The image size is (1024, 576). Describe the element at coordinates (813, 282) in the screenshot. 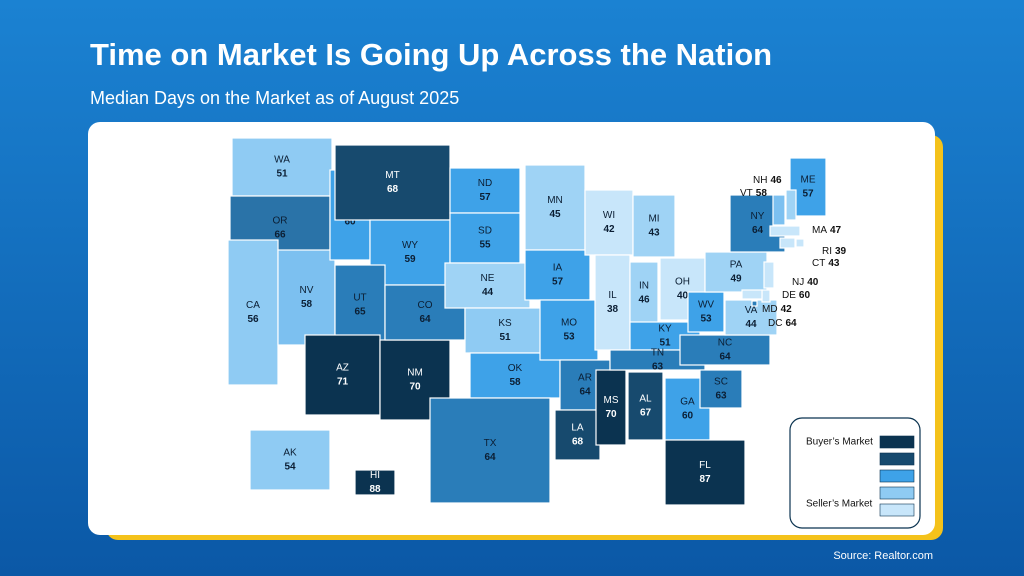

I see `state-value: 40` at that location.